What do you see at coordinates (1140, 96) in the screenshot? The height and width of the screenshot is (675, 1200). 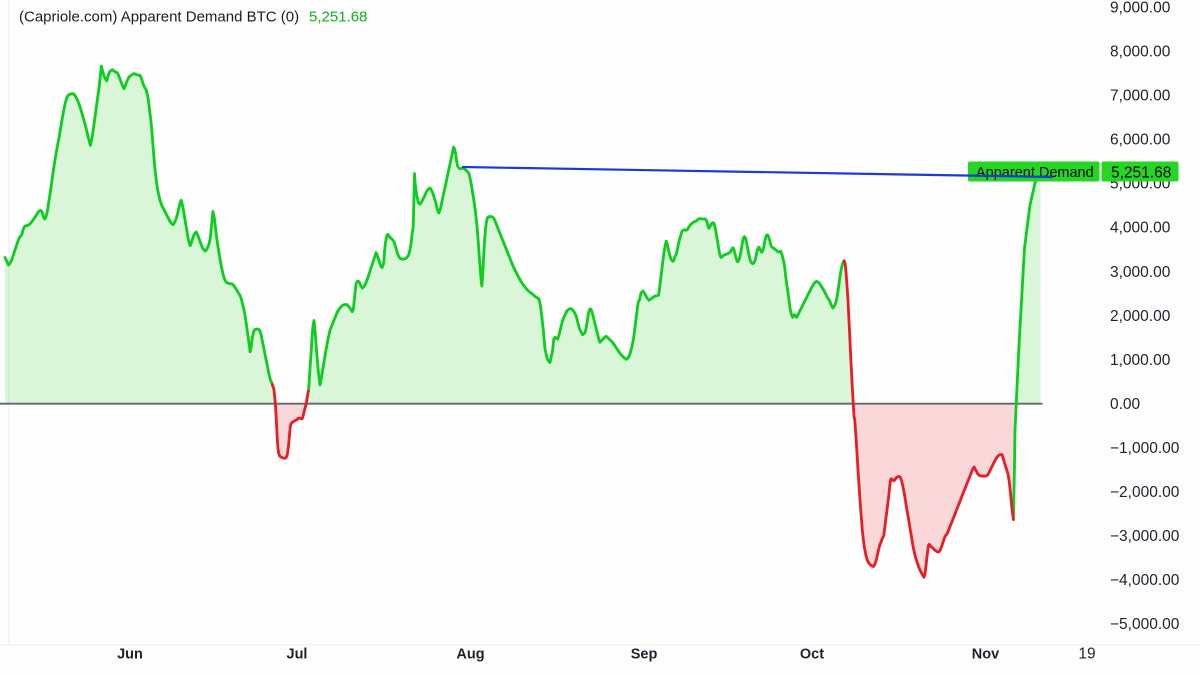 I see `svg-text: 7,000.00` at bounding box center [1140, 96].